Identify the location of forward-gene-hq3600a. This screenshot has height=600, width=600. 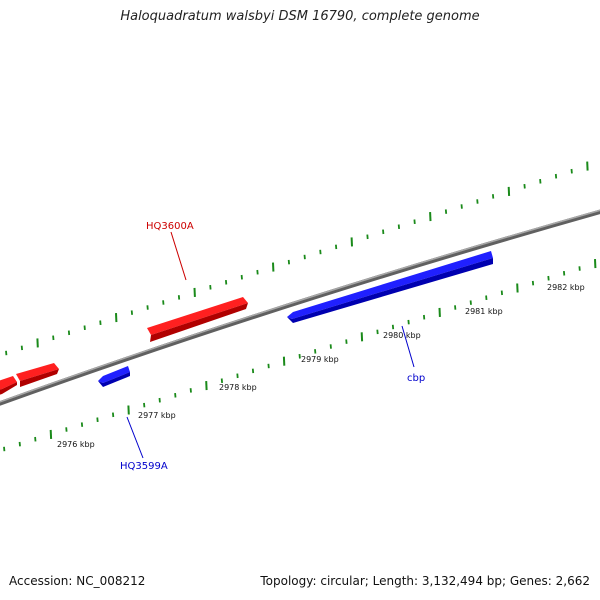
(197, 319).